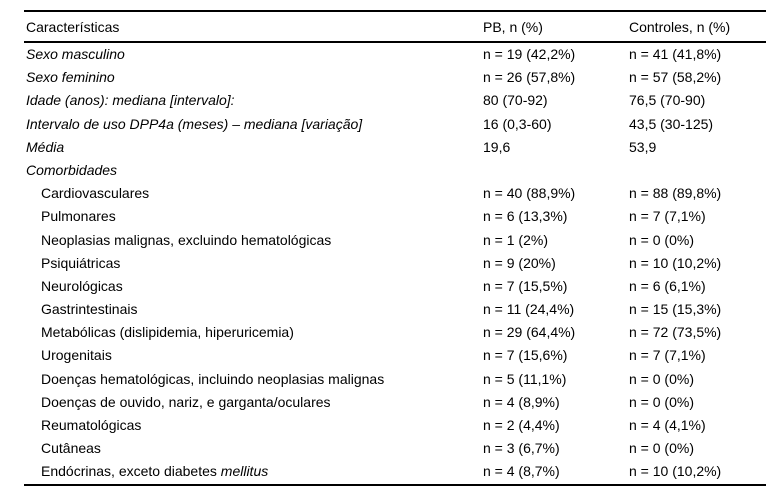  I want to click on column-header-pb: PB, n (%), so click(513, 27).